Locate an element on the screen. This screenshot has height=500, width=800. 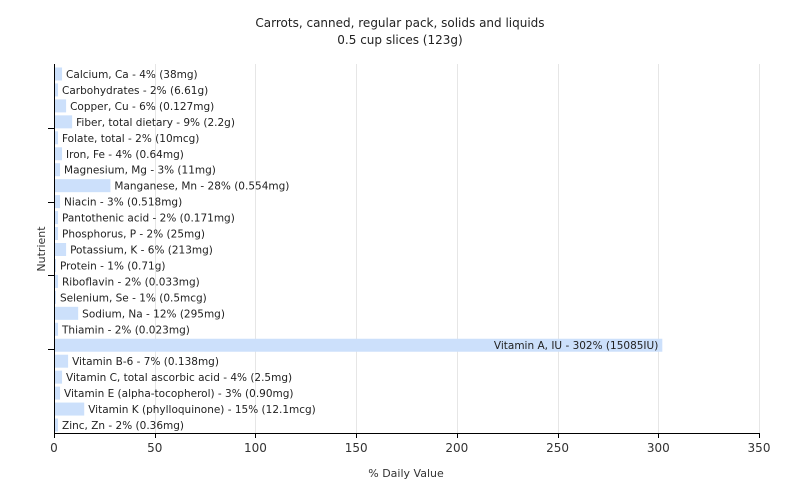
x-tick-label: 150 is located at coordinates (356, 448).